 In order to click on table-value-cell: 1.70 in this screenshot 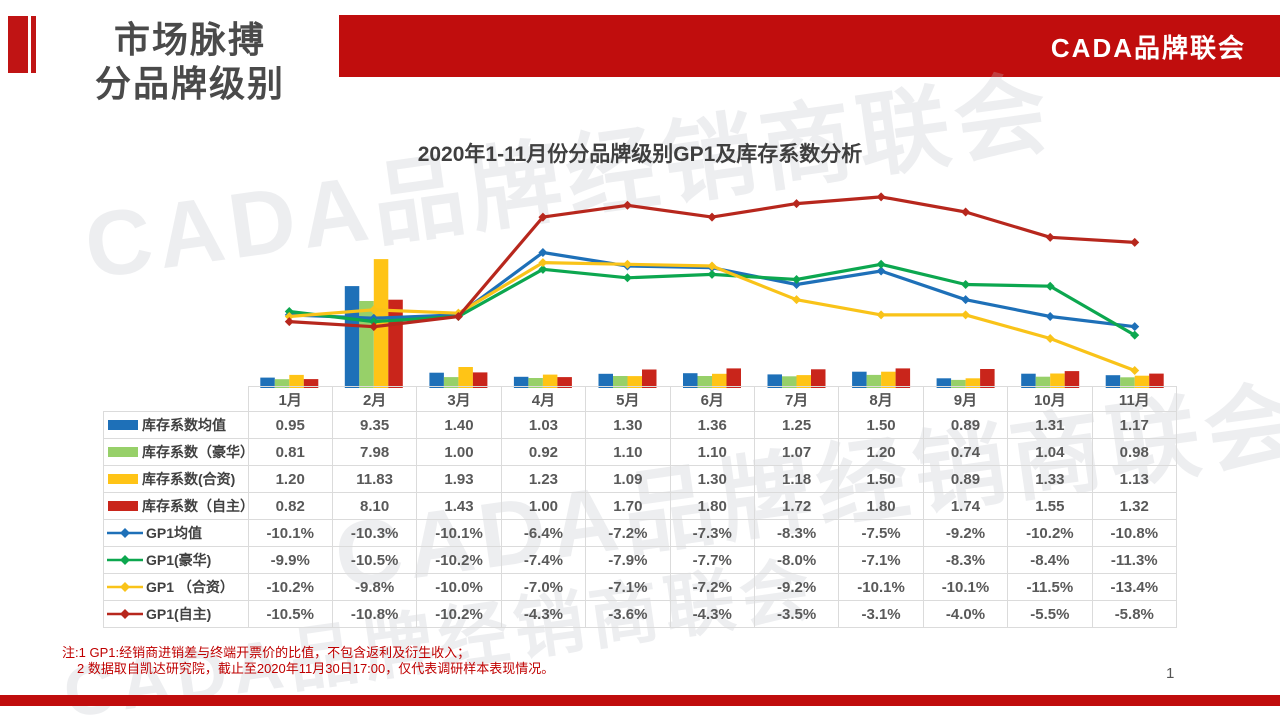, I will do `click(628, 506)`.